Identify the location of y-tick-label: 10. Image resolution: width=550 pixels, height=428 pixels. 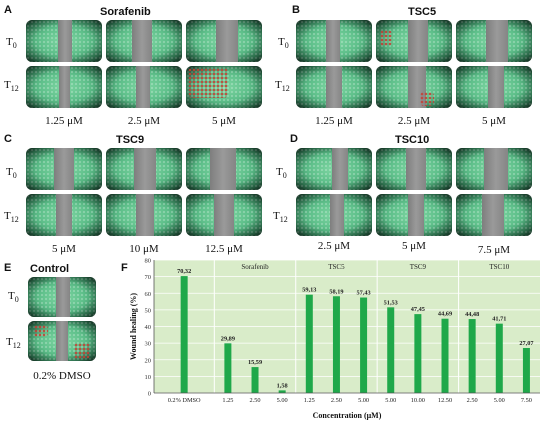
(148, 377).